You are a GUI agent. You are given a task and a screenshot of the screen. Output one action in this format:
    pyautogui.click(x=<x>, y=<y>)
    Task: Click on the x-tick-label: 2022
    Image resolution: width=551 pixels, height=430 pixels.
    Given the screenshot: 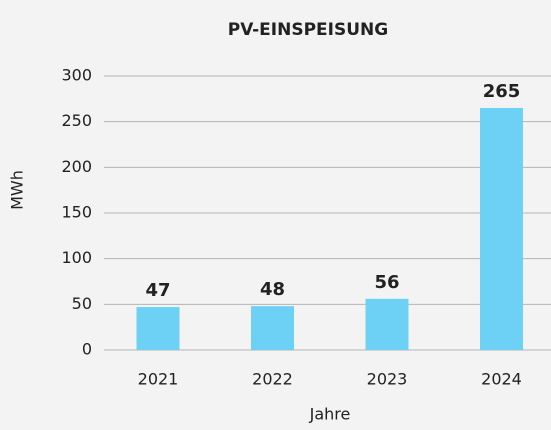 What is the action you would take?
    pyautogui.click(x=272, y=379)
    